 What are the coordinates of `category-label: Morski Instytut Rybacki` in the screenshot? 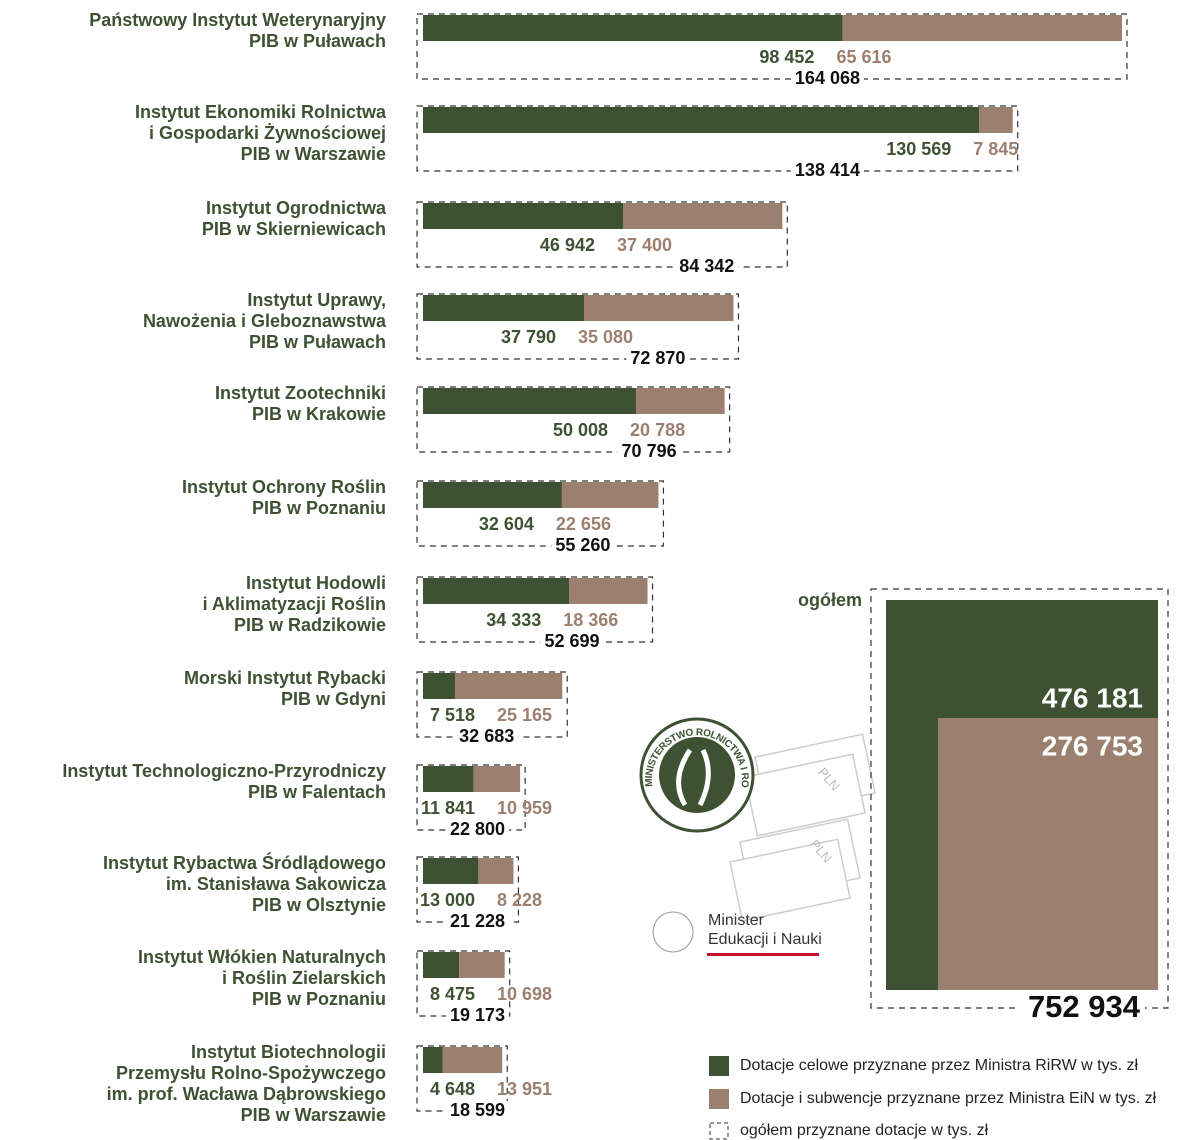 It's located at (285, 678).